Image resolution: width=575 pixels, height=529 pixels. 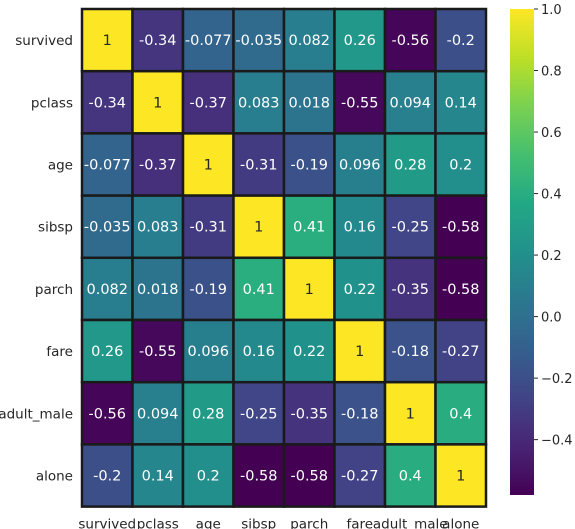 I want to click on colorbar-tick-label: 1.0, so click(x=551, y=10).